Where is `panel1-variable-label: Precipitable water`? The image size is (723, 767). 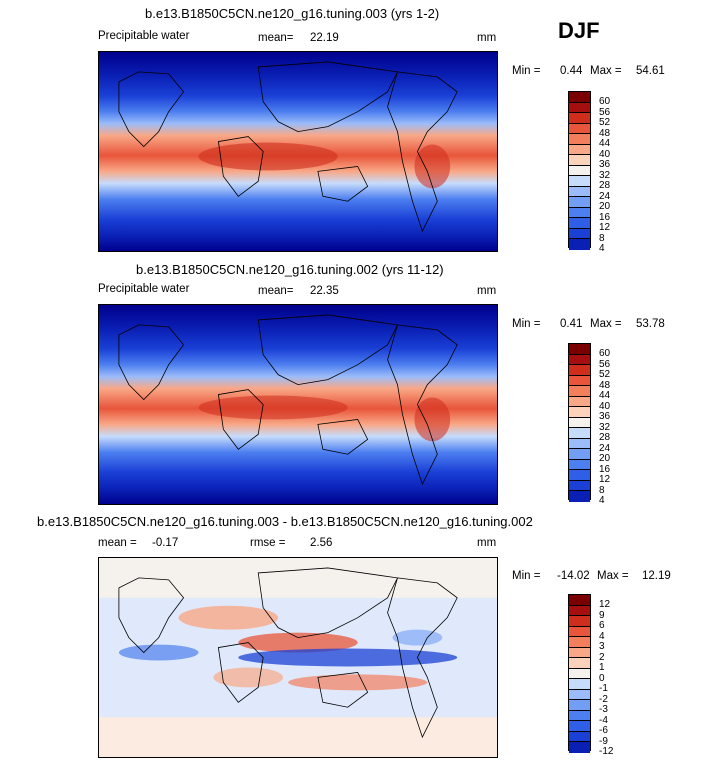 panel1-variable-label: Precipitable water is located at coordinates (144, 36).